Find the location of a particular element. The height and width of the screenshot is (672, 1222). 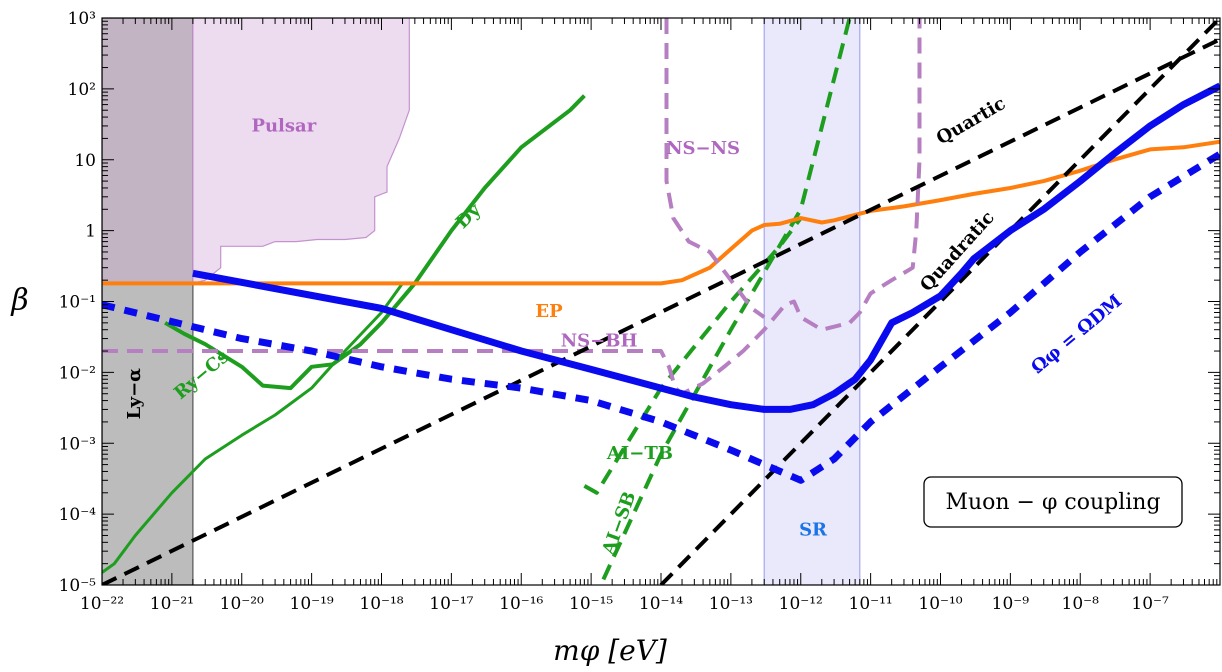

x-tick-label: 10⁻¹⁰ is located at coordinates (940, 604).